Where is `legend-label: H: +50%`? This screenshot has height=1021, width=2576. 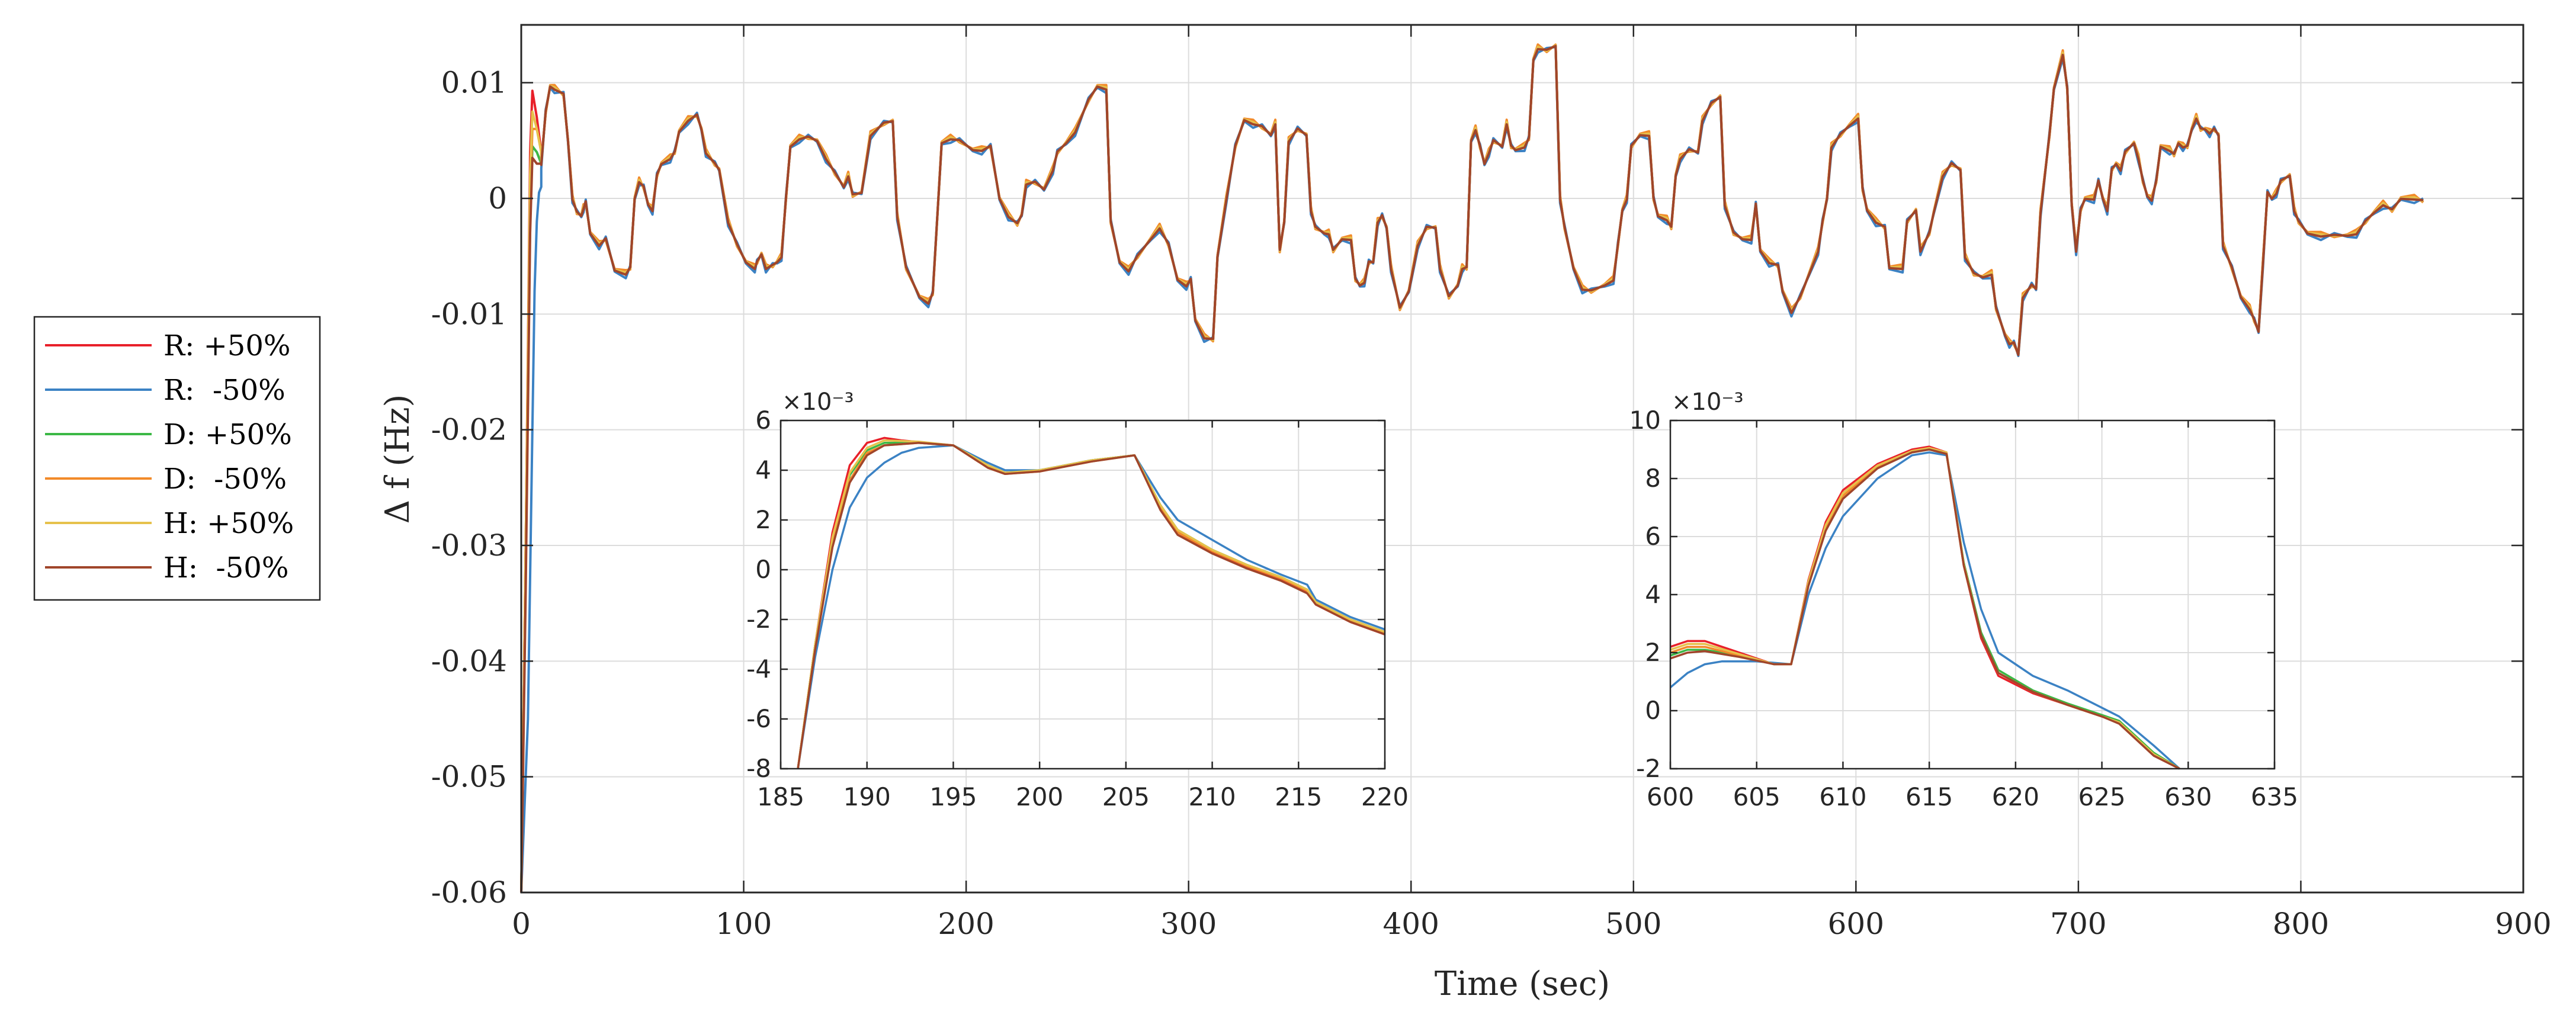 legend-label: H: +50% is located at coordinates (228, 523).